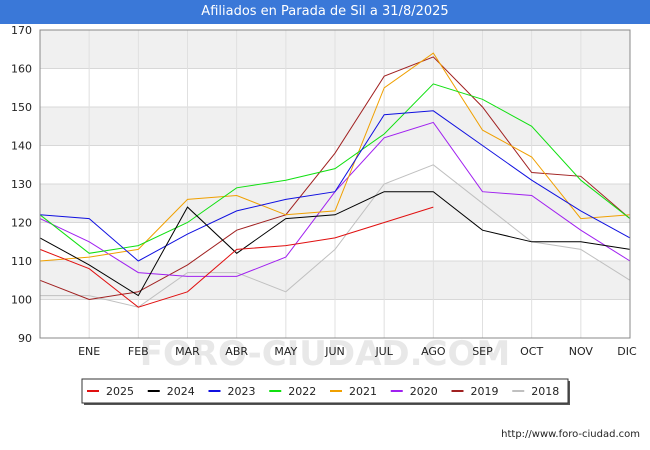 The image size is (650, 450). What do you see at coordinates (285, 351) in the screenshot?
I see `x-tick-label: MAY` at bounding box center [285, 351].